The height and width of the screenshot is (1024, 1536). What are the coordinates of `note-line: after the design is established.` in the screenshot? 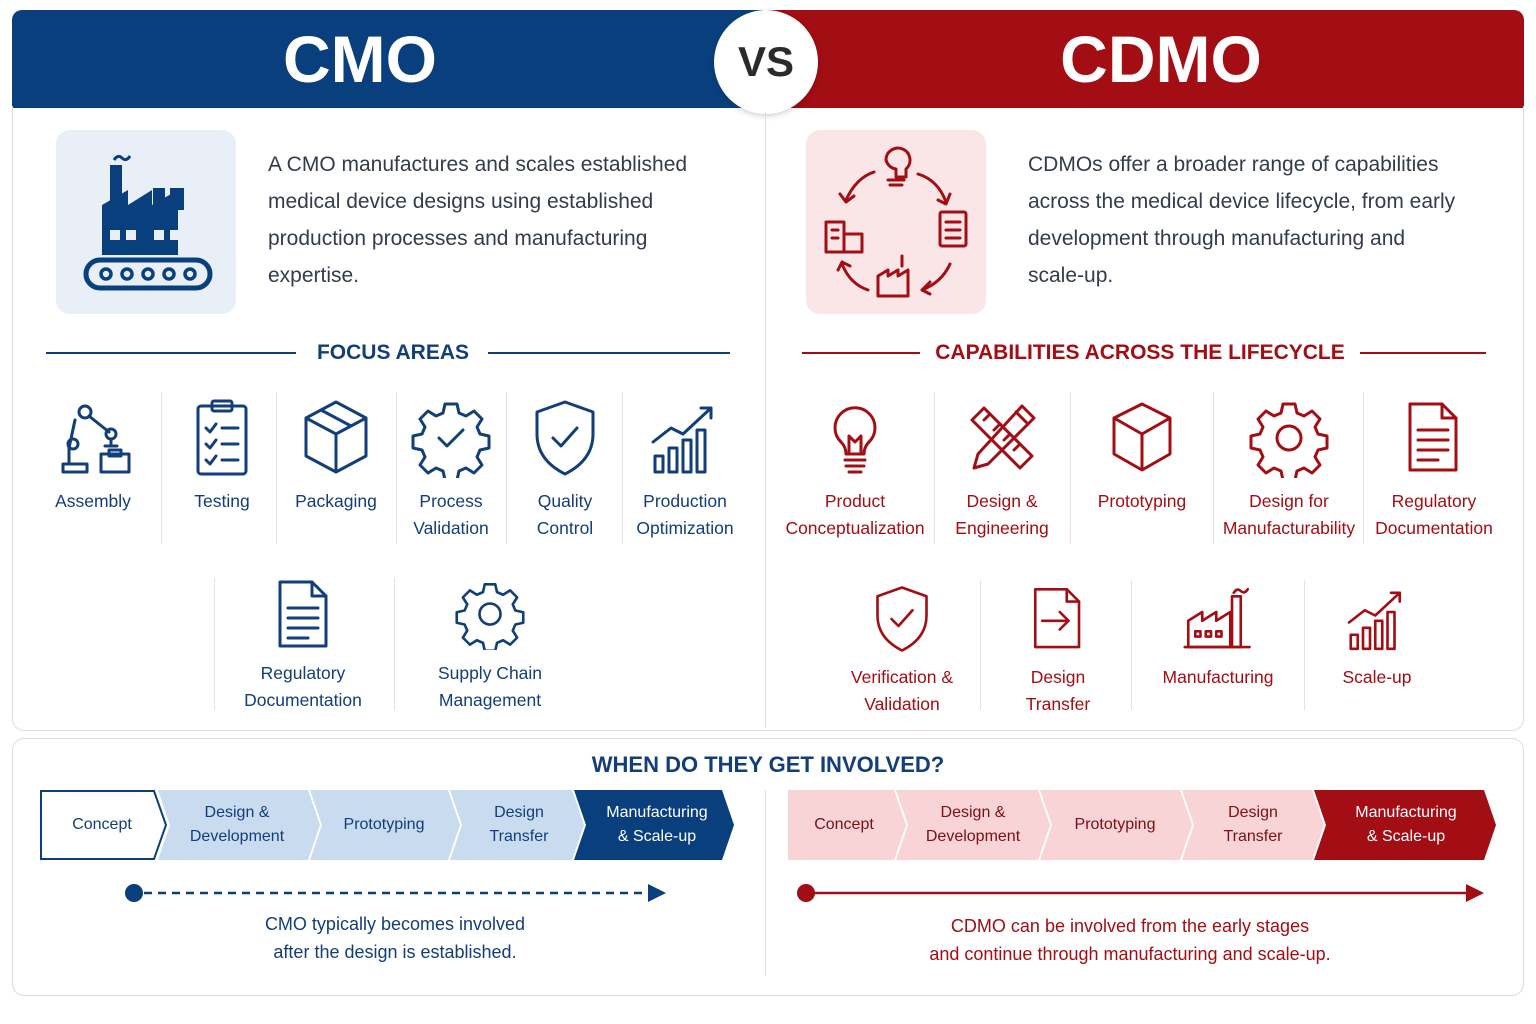 It's located at (395, 952).